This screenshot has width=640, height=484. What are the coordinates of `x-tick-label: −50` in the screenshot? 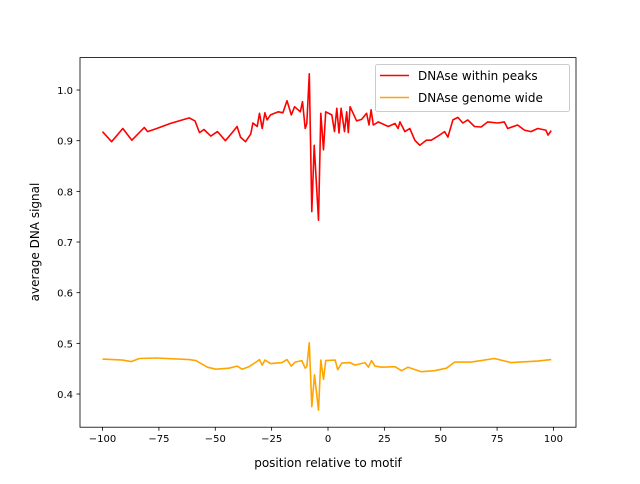 It's located at (215, 439).